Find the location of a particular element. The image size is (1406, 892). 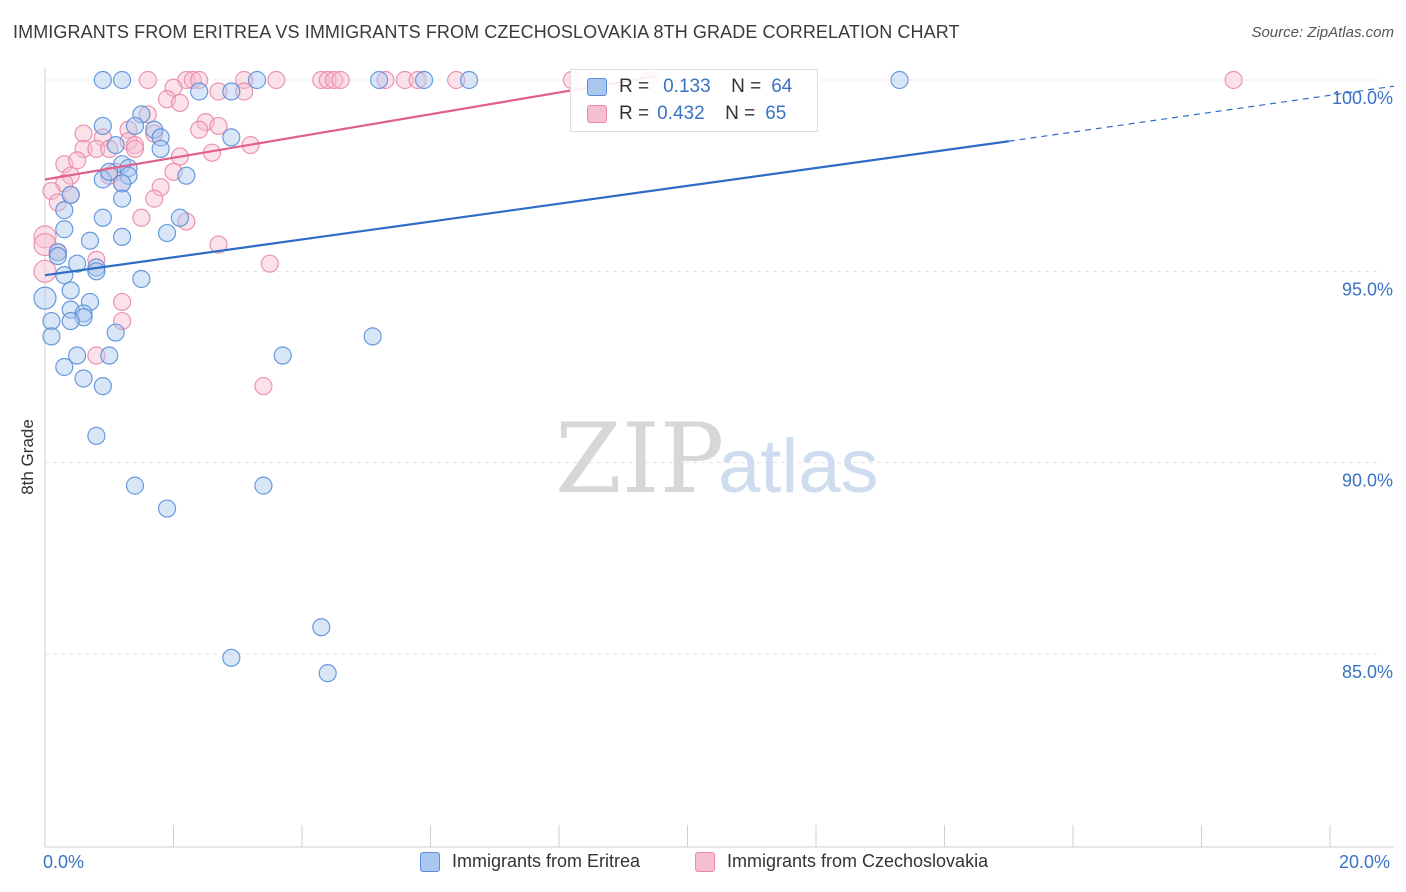

series-legend-eritrea: Immigrants from Eritrea is located at coordinates (530, 861).